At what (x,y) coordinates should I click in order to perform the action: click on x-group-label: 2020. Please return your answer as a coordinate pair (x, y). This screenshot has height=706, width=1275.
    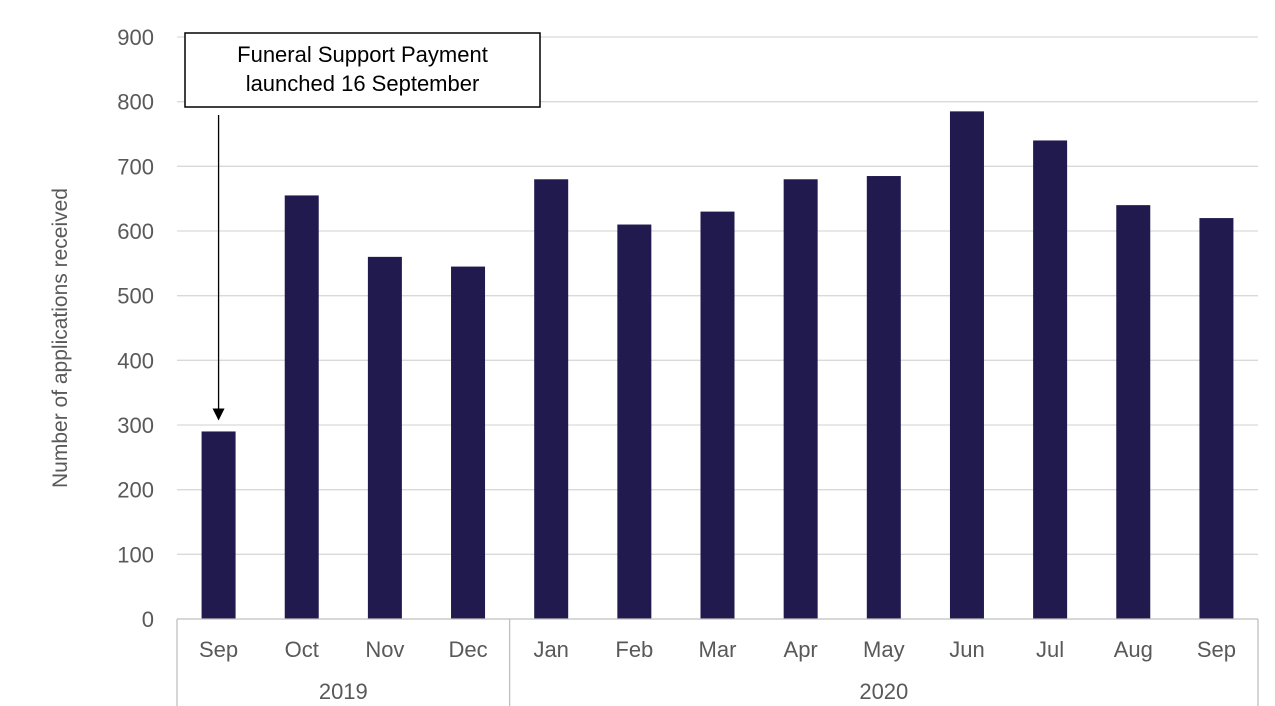
    Looking at the image, I should click on (883, 691).